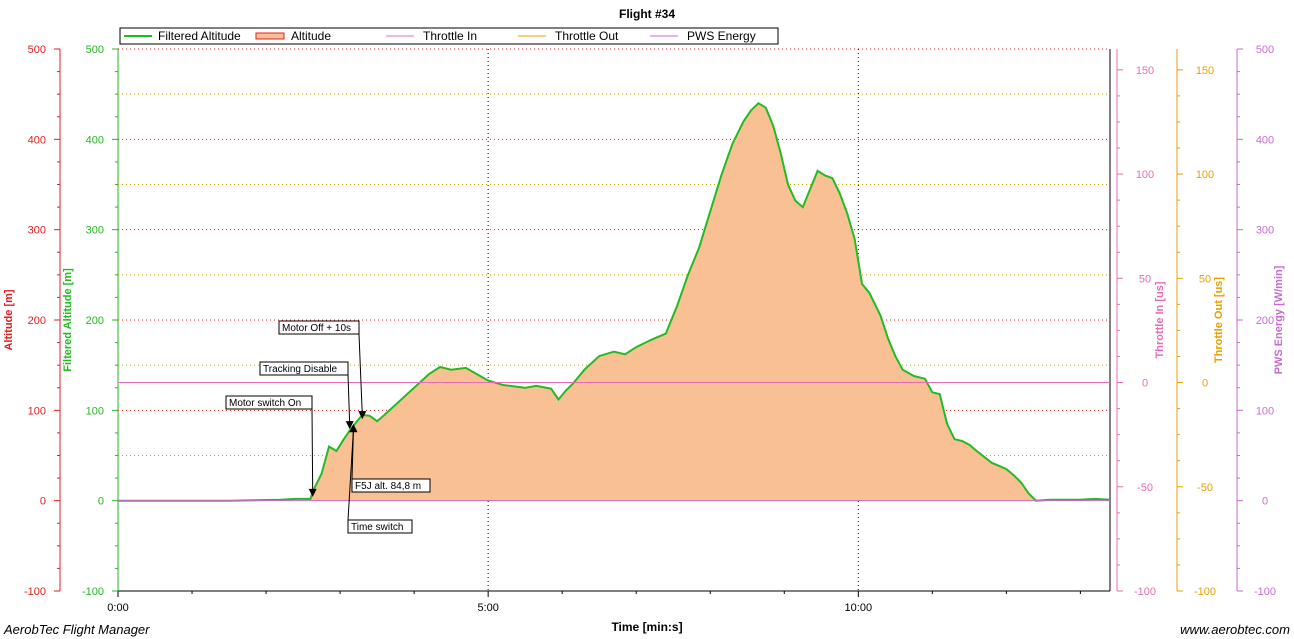  I want to click on x-tick-label: 10:00, so click(859, 608).